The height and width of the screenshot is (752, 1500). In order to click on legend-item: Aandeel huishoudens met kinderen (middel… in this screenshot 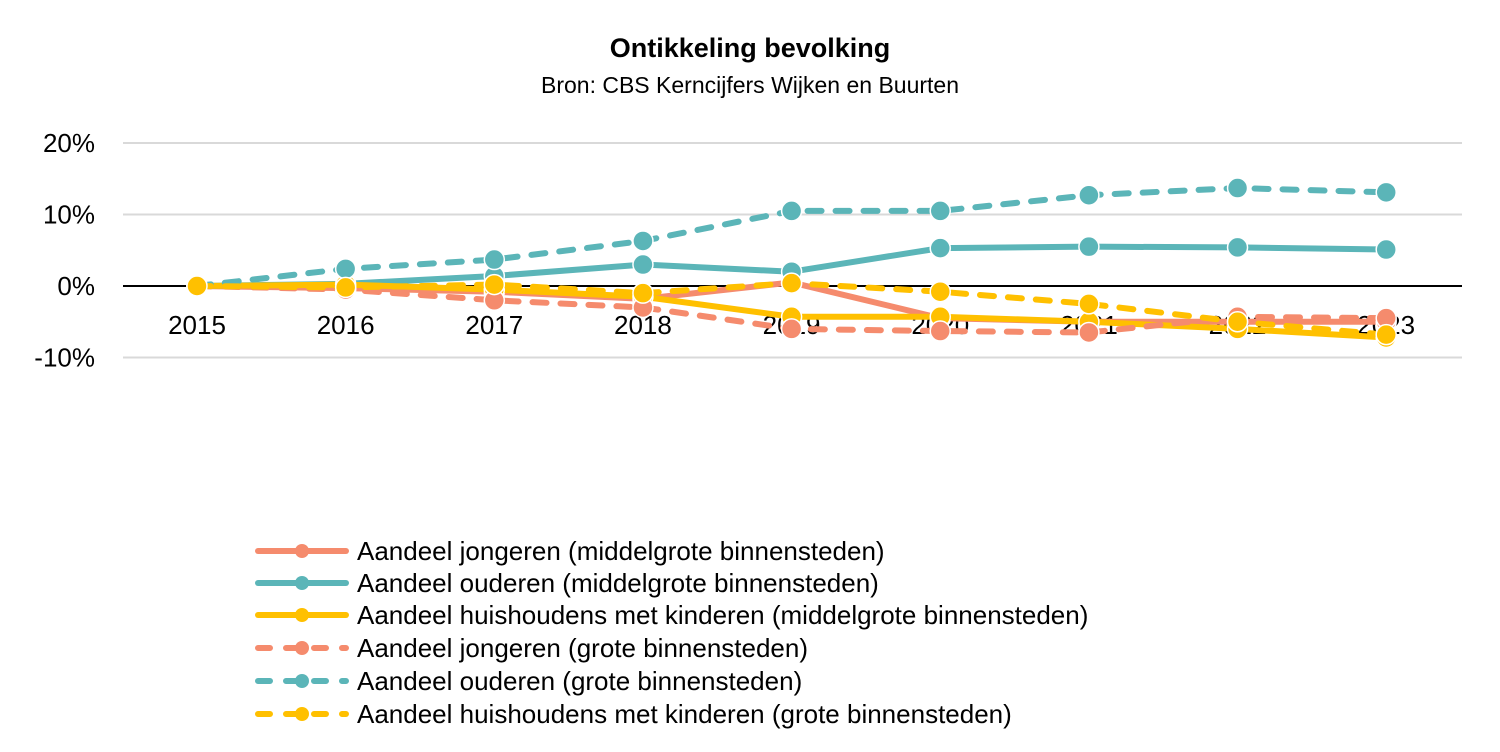, I will do `click(671, 615)`.